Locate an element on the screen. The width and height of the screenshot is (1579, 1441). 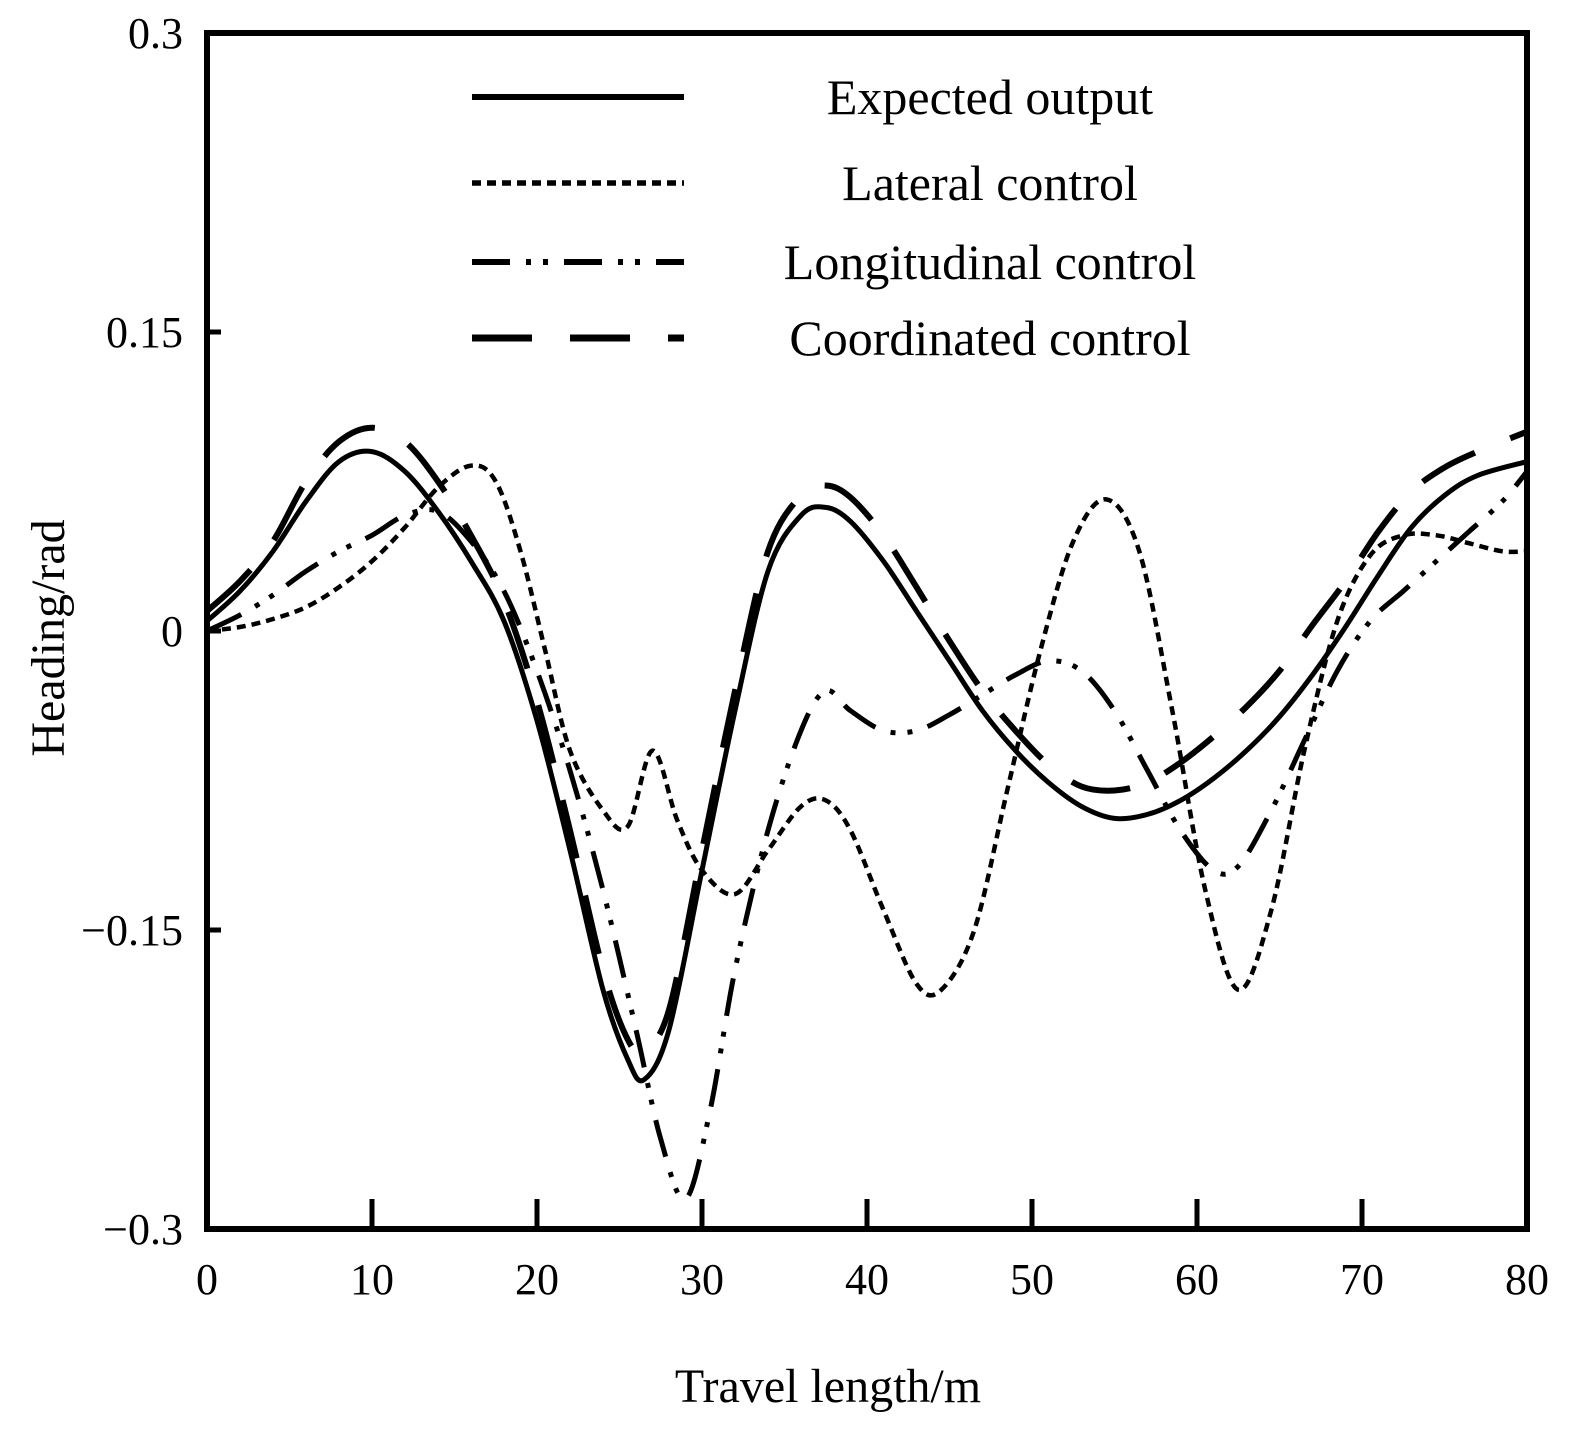
legend-label-lateral-control: Lateral control is located at coordinates (990, 183).